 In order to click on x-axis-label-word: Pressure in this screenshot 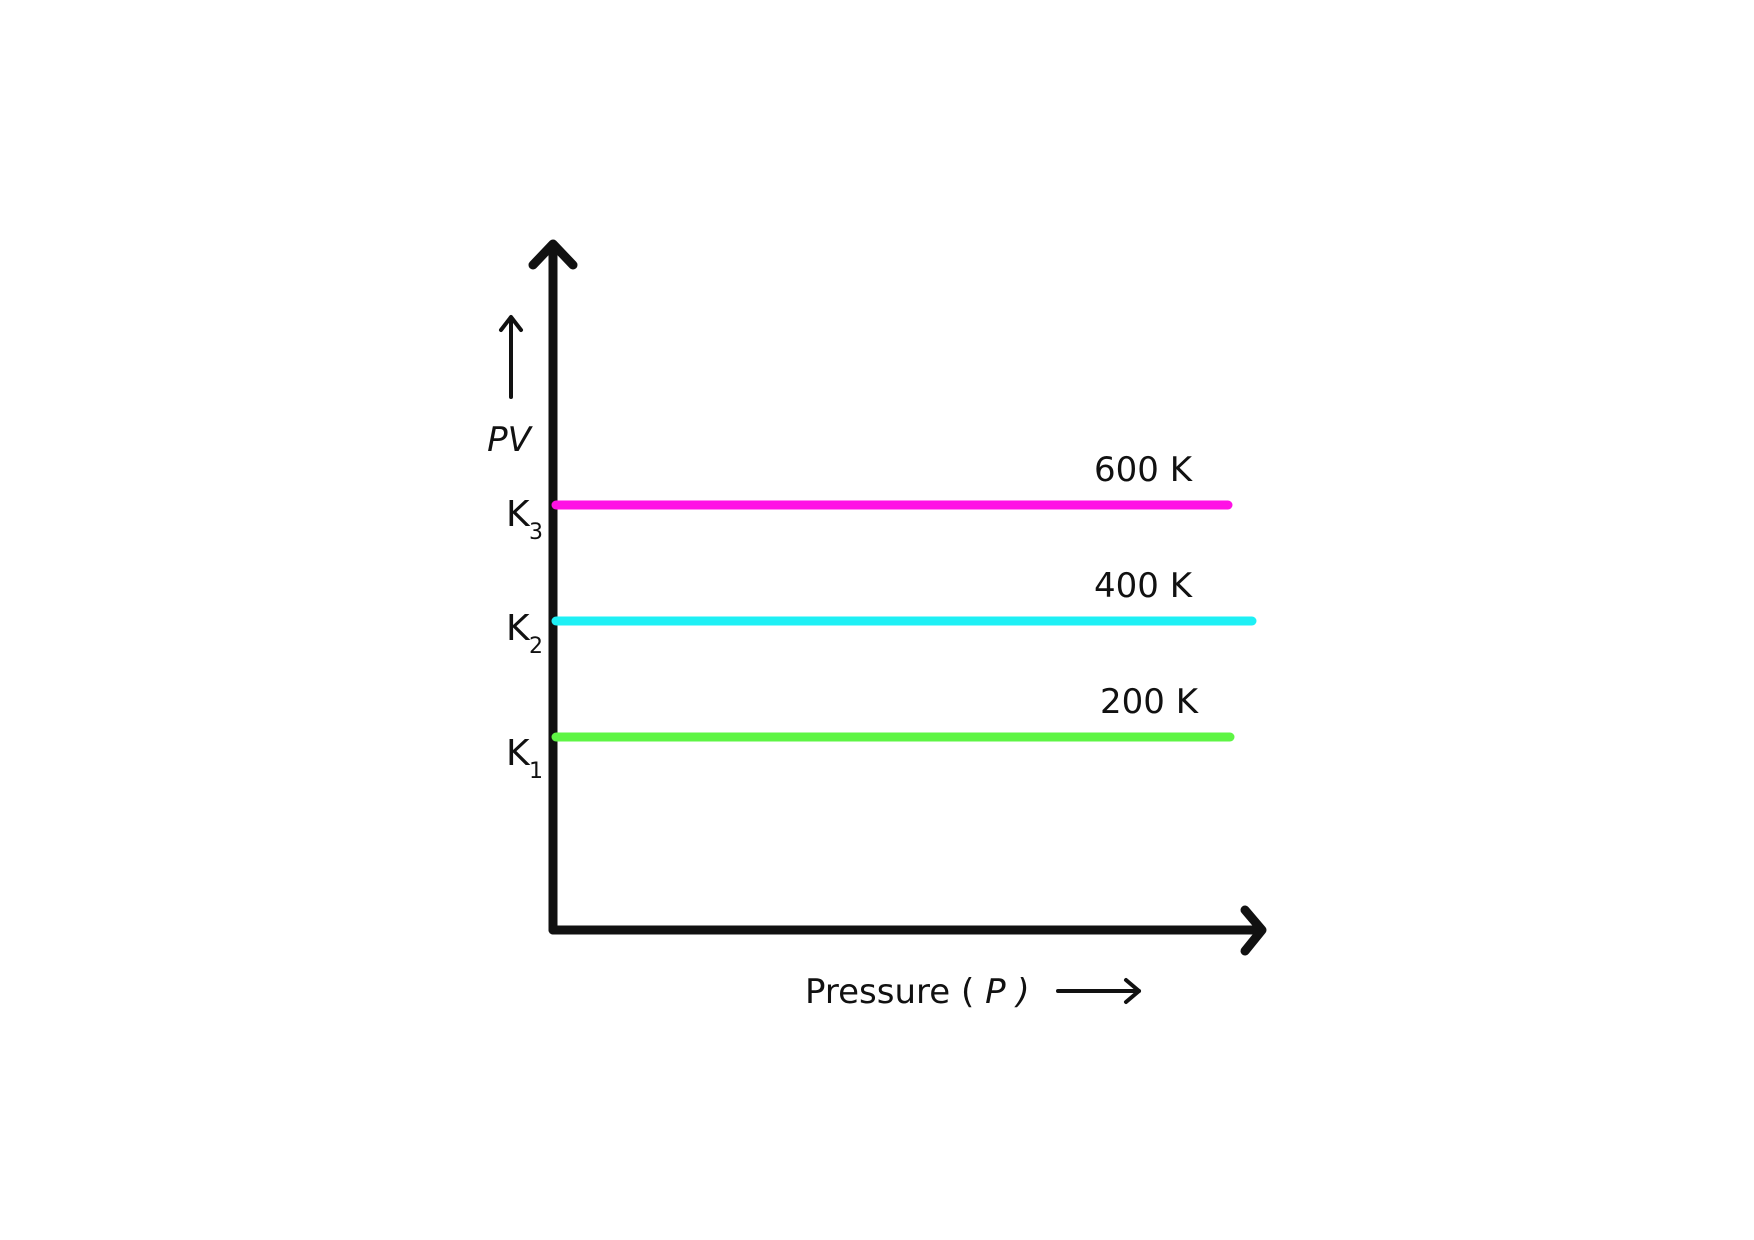, I will do `click(877, 992)`.